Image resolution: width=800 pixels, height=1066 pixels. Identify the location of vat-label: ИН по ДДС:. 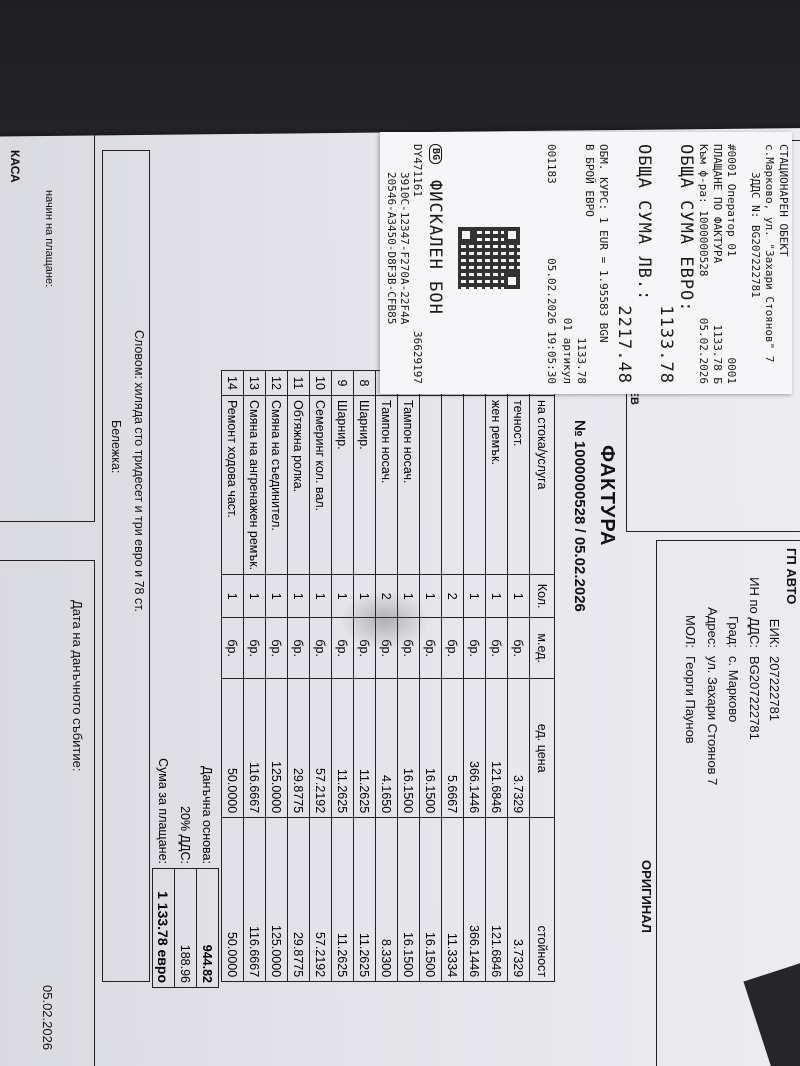
(754, 612).